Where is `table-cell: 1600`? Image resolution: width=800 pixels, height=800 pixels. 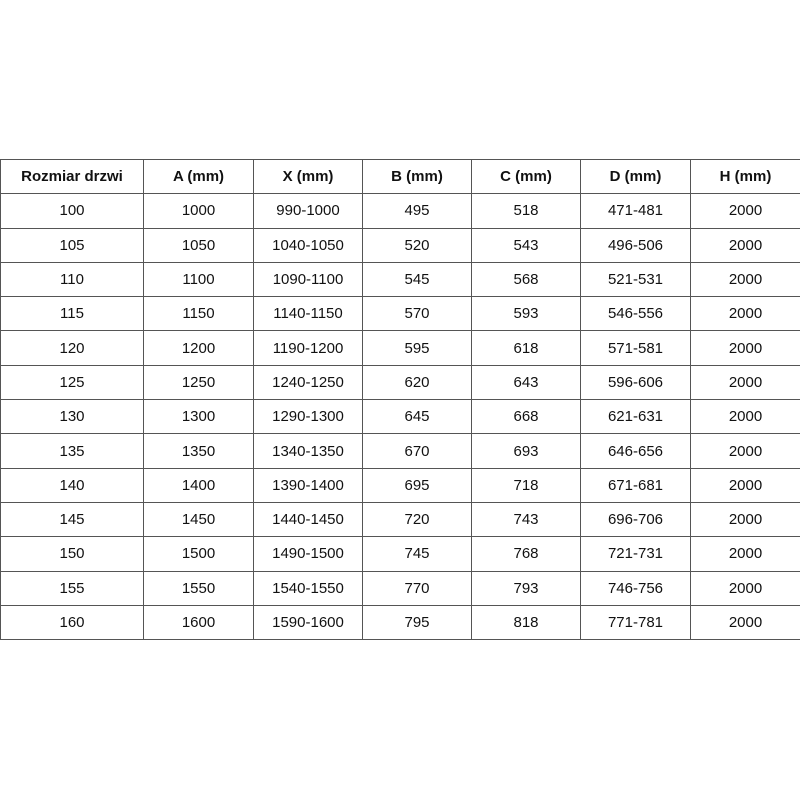 table-cell: 1600 is located at coordinates (198, 622).